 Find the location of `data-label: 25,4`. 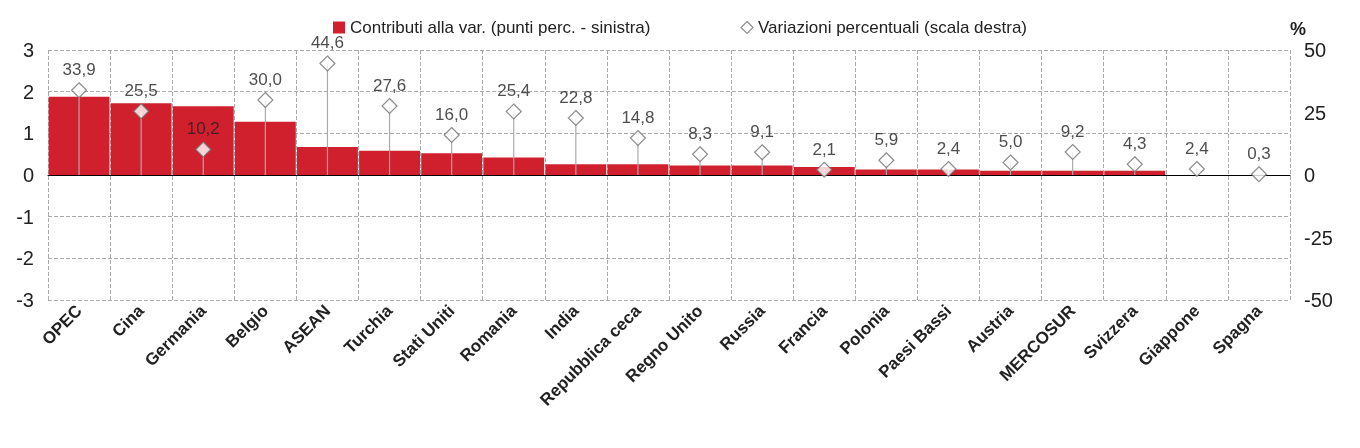

data-label: 25,4 is located at coordinates (514, 91).